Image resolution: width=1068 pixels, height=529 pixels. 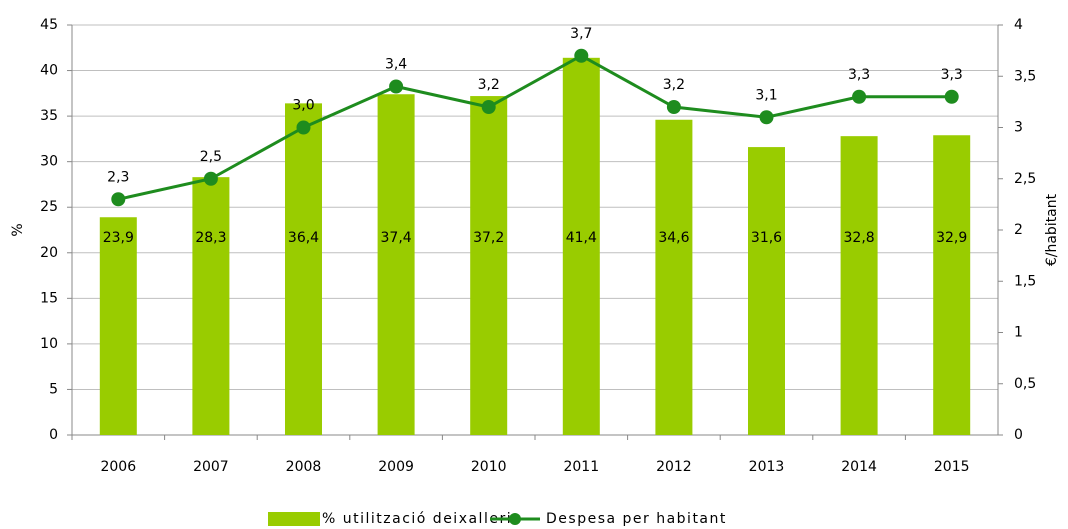 What do you see at coordinates (1025, 179) in the screenshot?
I see `y2-tick-label: 2,5` at bounding box center [1025, 179].